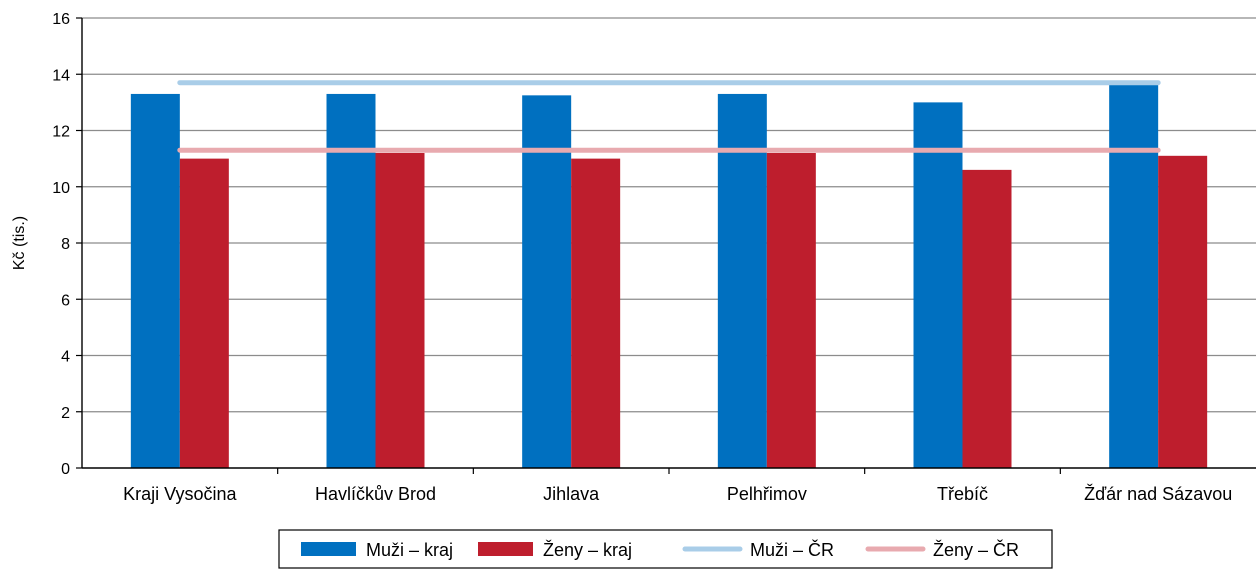  What do you see at coordinates (767, 494) in the screenshot?
I see `x-tick-label: Pelhřimov` at bounding box center [767, 494].